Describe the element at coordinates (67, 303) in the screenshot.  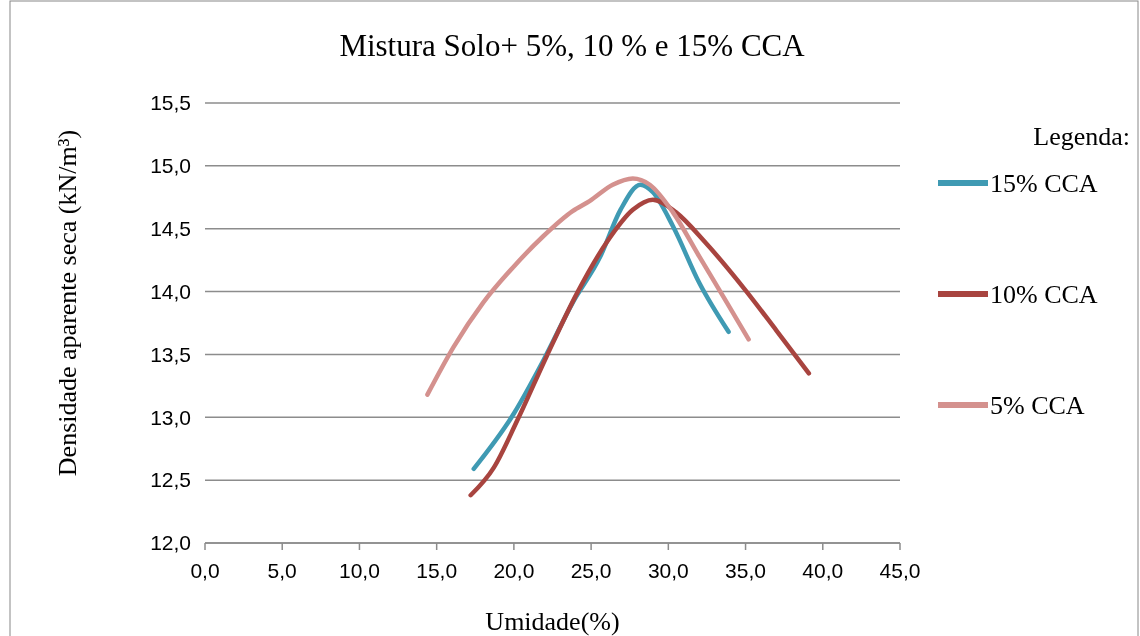
I see `y-axis-title: Densidade aparente seca (kN/m³)` at that location.